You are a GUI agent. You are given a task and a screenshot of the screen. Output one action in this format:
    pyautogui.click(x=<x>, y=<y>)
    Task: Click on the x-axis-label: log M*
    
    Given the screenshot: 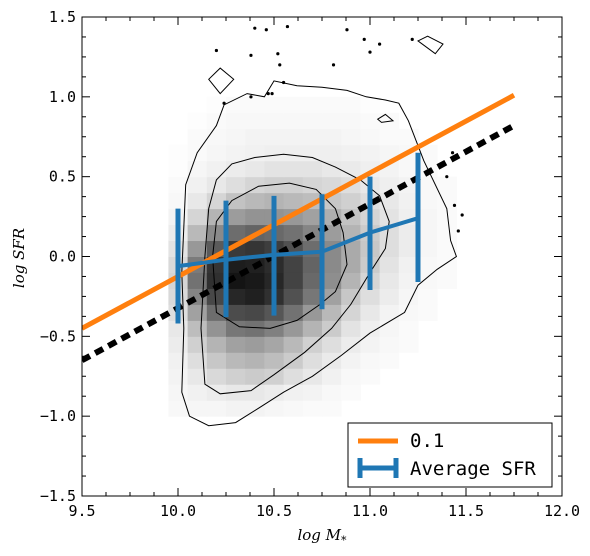 What is the action you would take?
    pyautogui.click(x=322, y=536)
    